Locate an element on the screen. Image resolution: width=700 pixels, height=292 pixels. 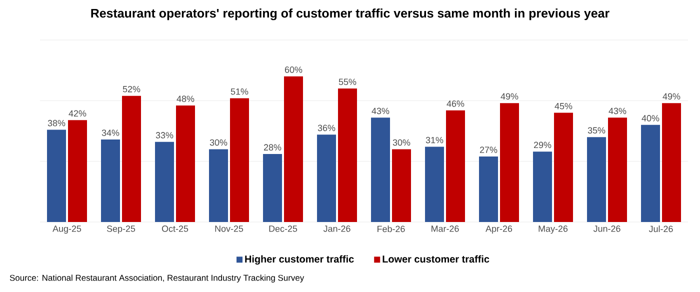
data-label: 29% is located at coordinates (543, 145).